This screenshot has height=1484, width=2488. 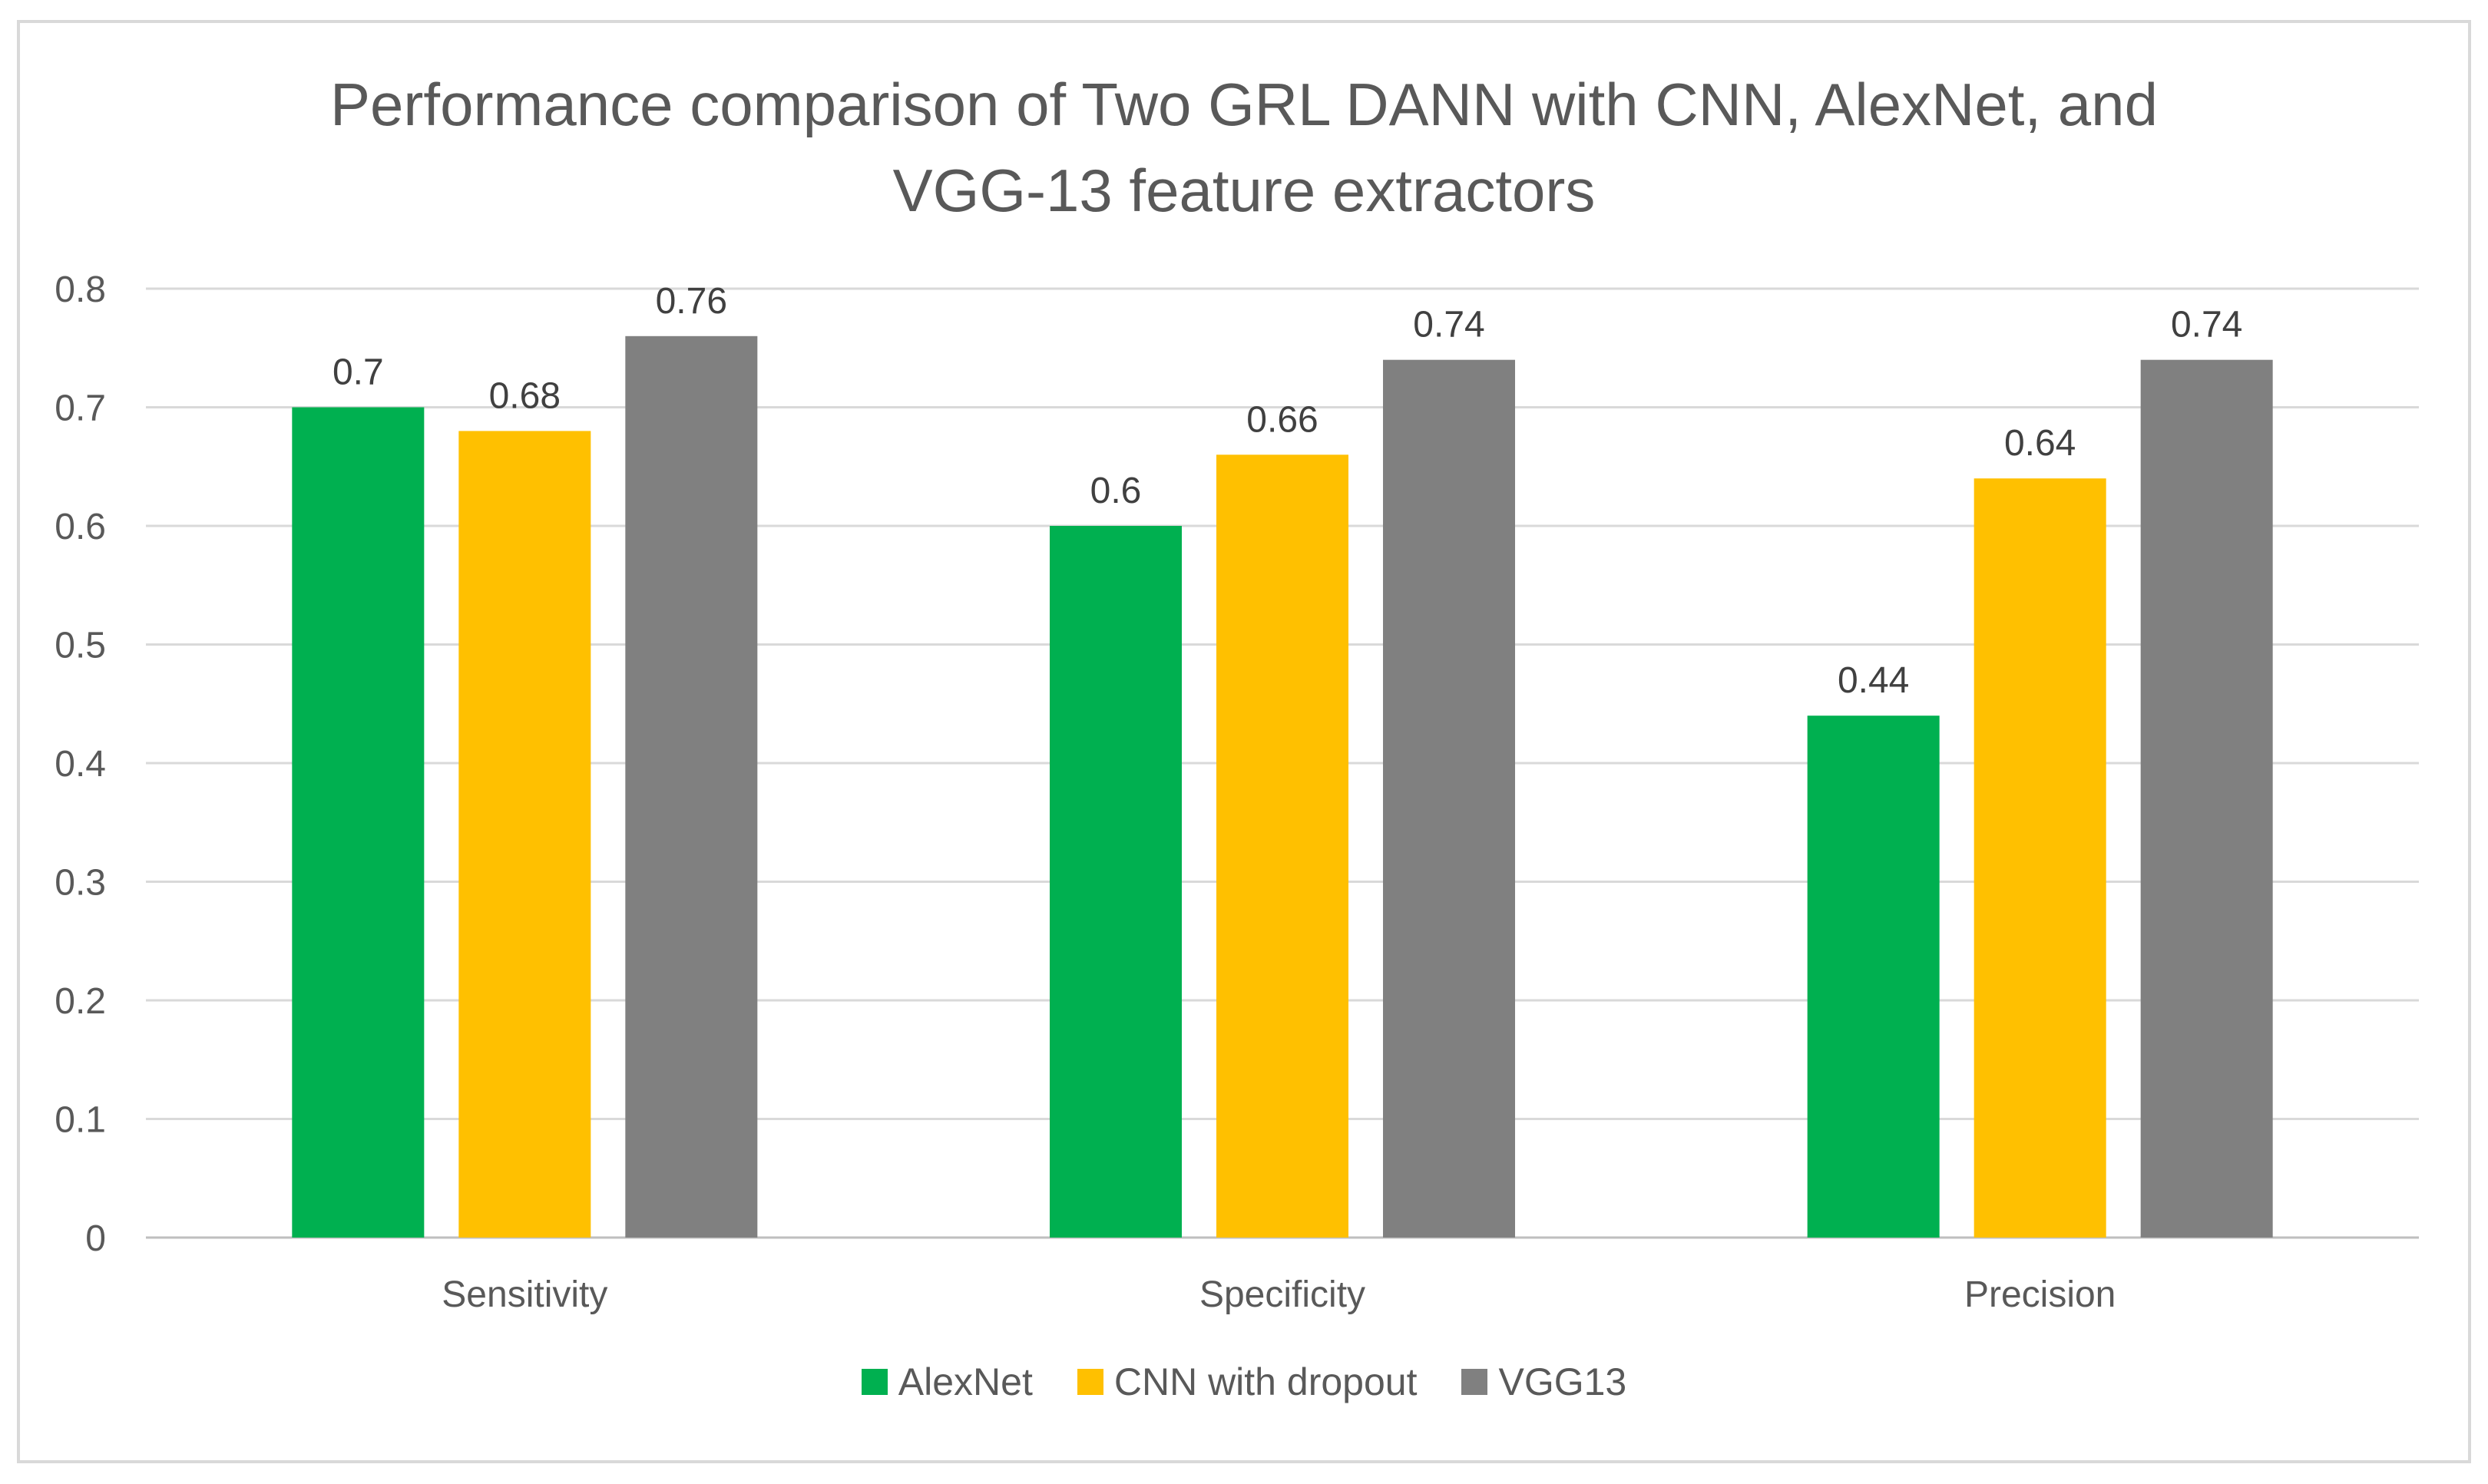 What do you see at coordinates (1244, 190) in the screenshot?
I see `chart-title-line-2: VGG-13 feature extractors` at bounding box center [1244, 190].